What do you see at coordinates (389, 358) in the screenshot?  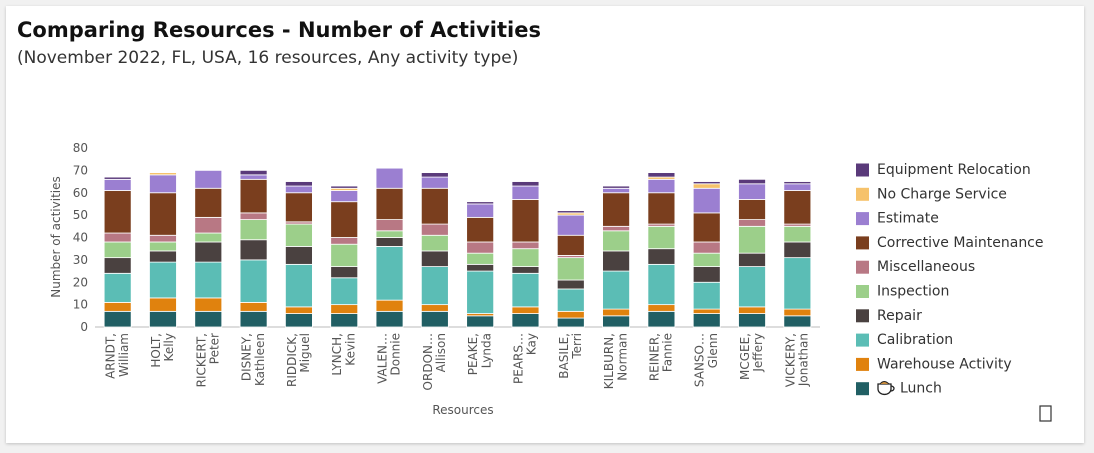 I see `x-tick-label: VALEN…Donnie` at bounding box center [389, 358].